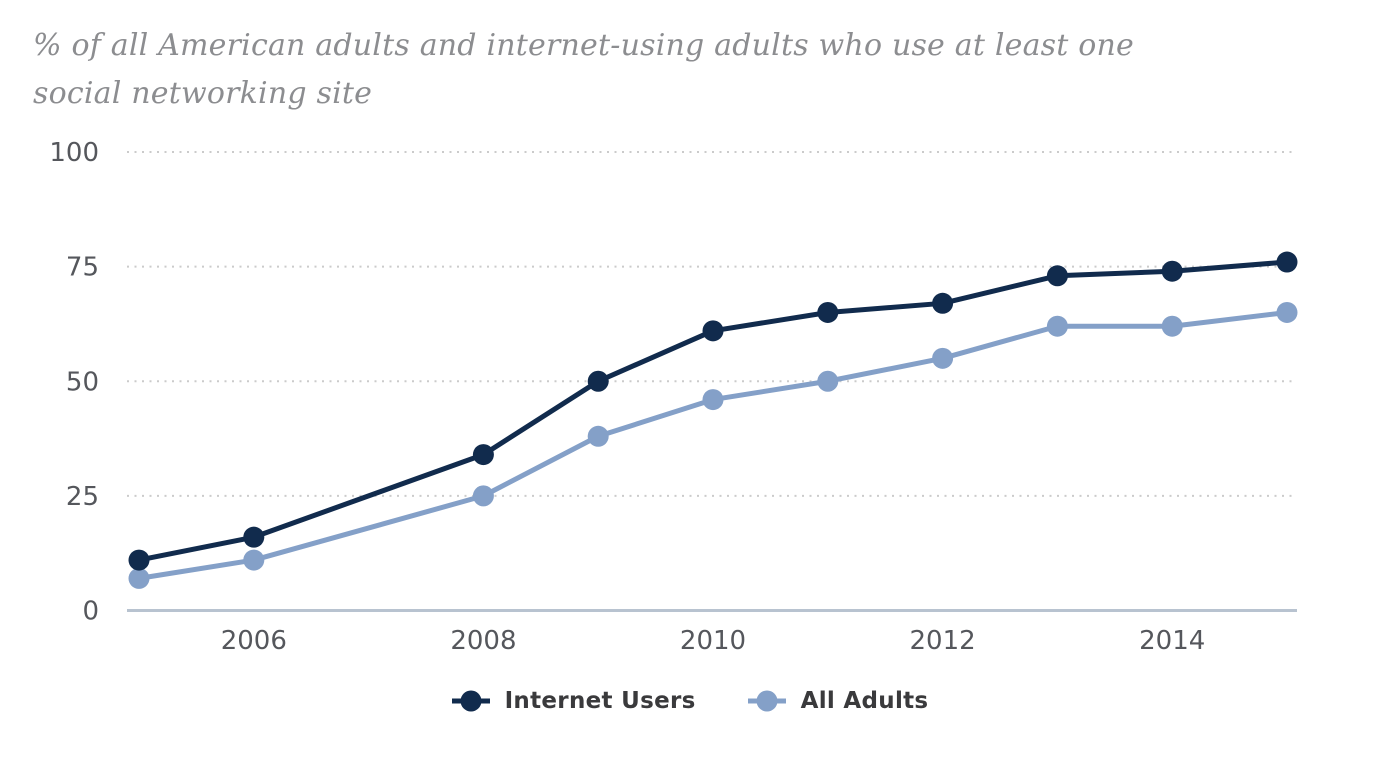  I want to click on internet-users-marker-icon, so click(470, 701).